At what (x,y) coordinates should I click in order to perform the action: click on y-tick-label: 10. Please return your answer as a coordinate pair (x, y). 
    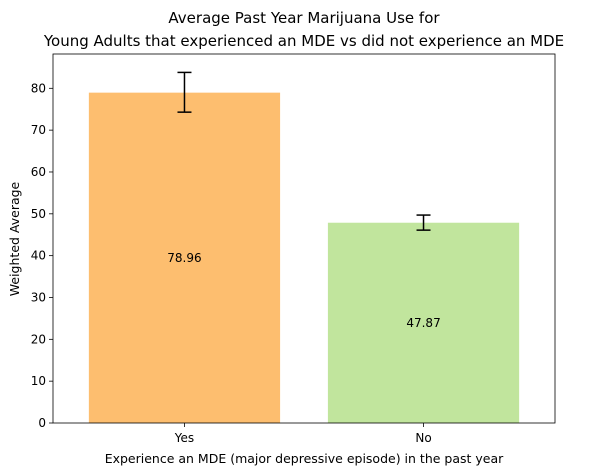
    Looking at the image, I should click on (38, 381).